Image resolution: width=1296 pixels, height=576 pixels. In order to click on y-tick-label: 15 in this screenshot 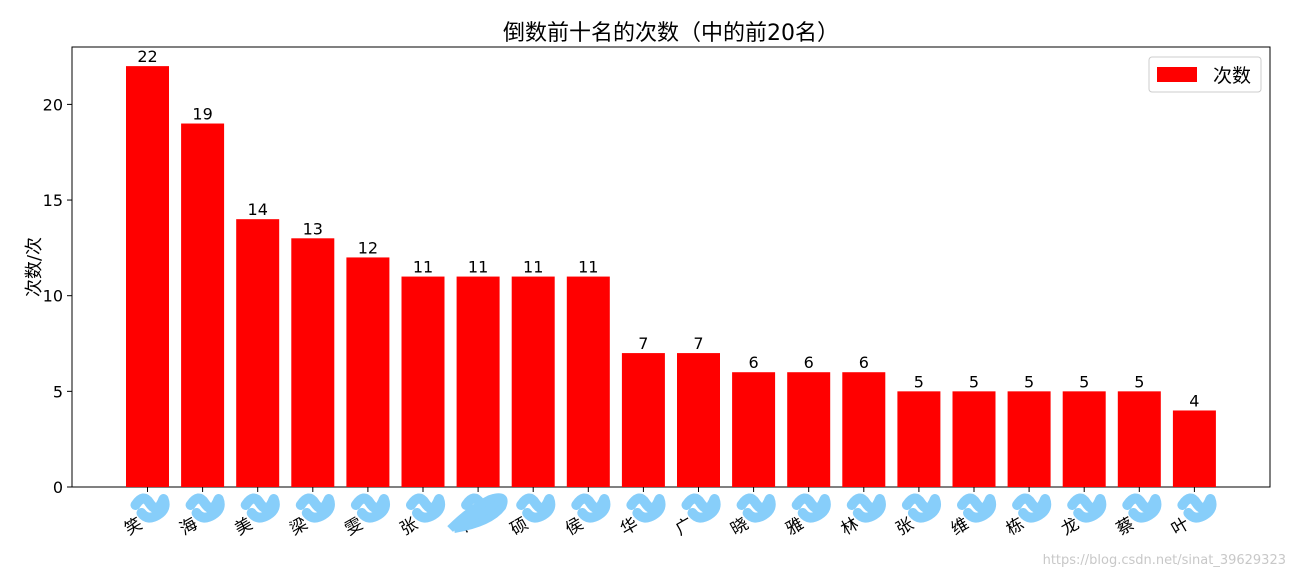, I will do `click(53, 200)`.